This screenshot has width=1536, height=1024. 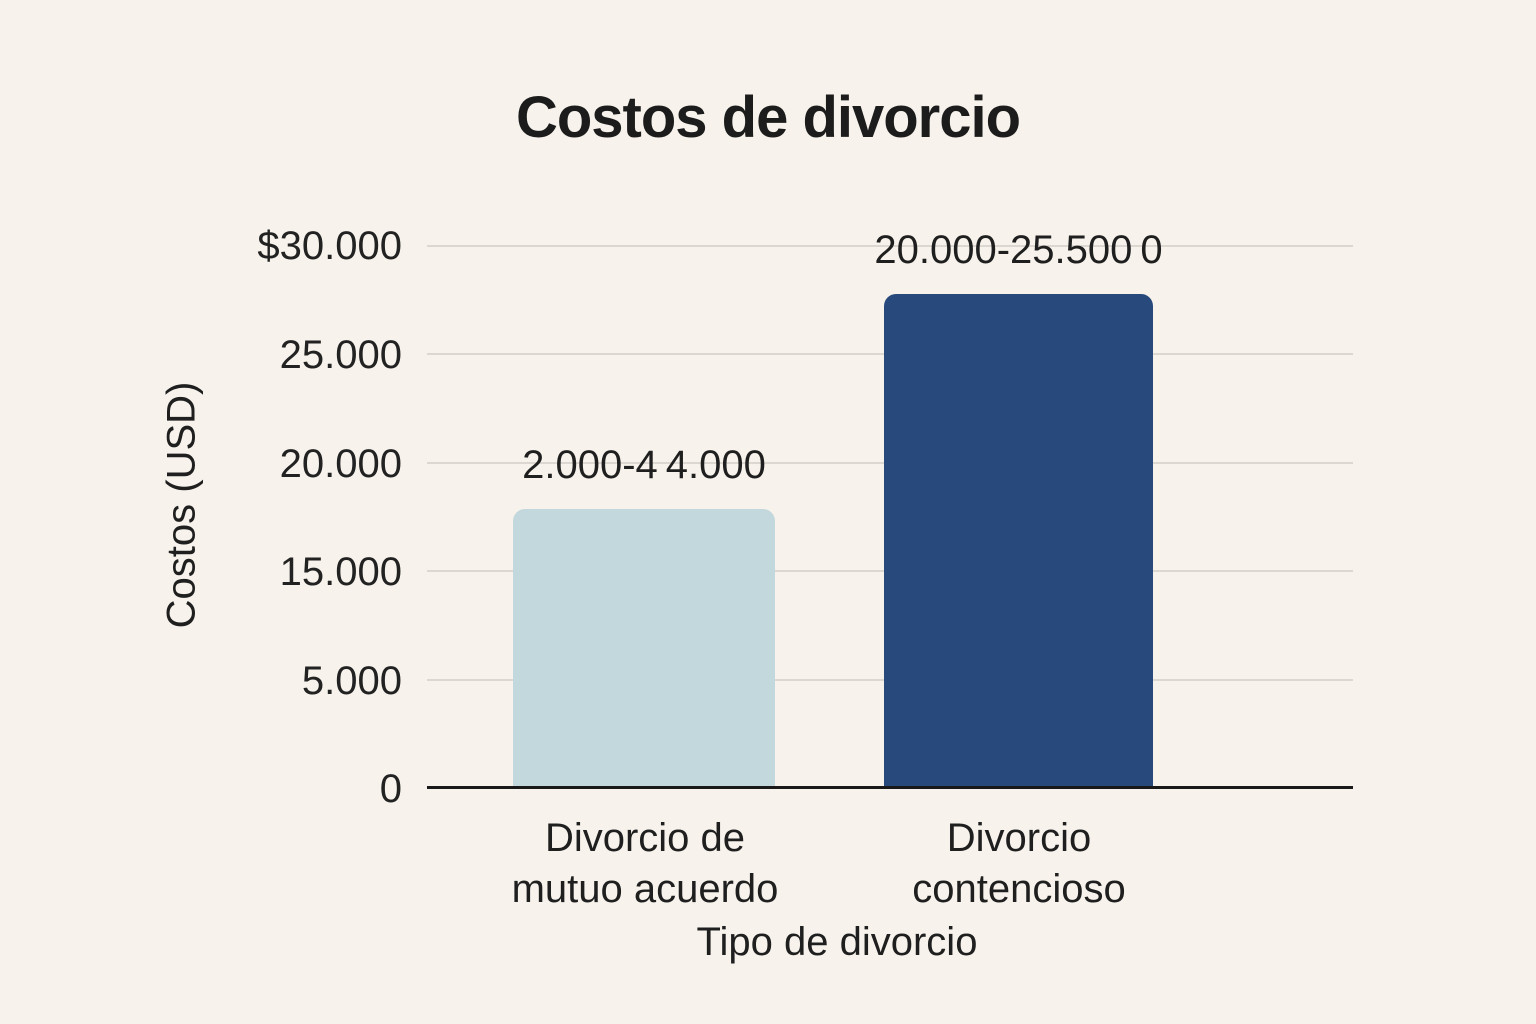 What do you see at coordinates (645, 889) in the screenshot?
I see `x-tick-line2: mutuo acuerdo` at bounding box center [645, 889].